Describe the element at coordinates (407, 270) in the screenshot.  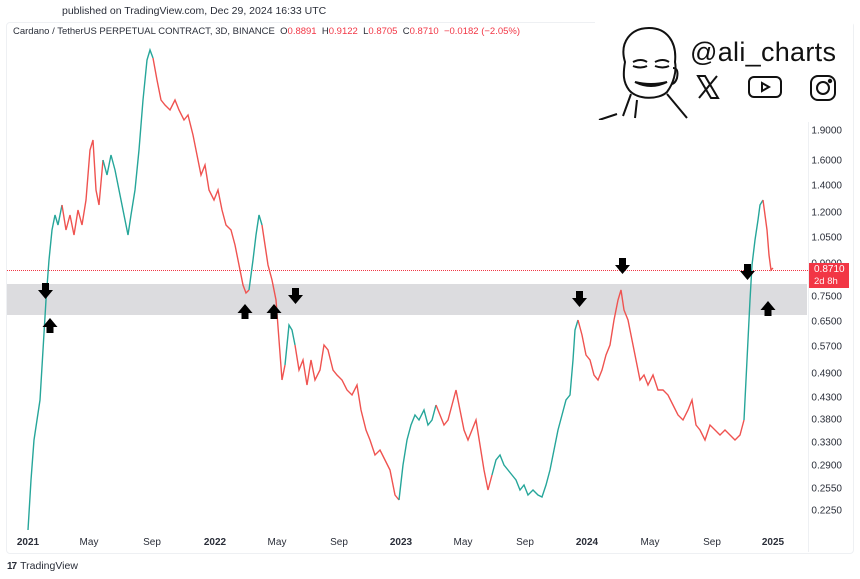
I see `current-price-line` at that location.